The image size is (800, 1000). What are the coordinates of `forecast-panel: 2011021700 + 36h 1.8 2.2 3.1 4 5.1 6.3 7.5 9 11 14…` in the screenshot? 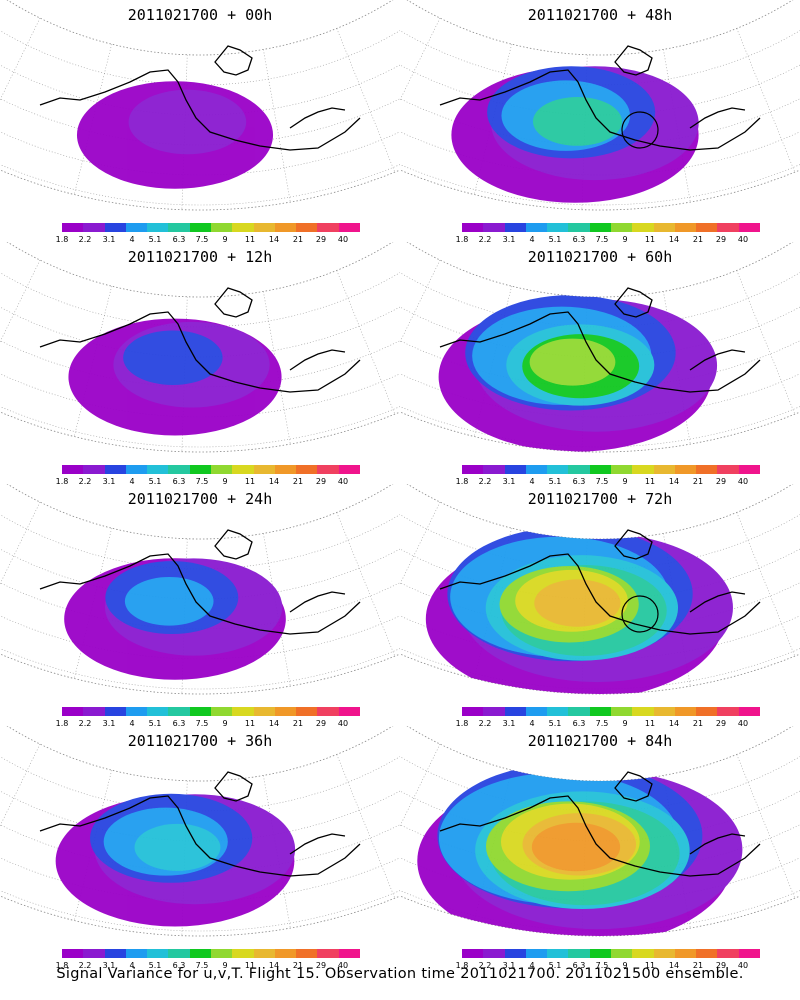 It's located at (200, 848).